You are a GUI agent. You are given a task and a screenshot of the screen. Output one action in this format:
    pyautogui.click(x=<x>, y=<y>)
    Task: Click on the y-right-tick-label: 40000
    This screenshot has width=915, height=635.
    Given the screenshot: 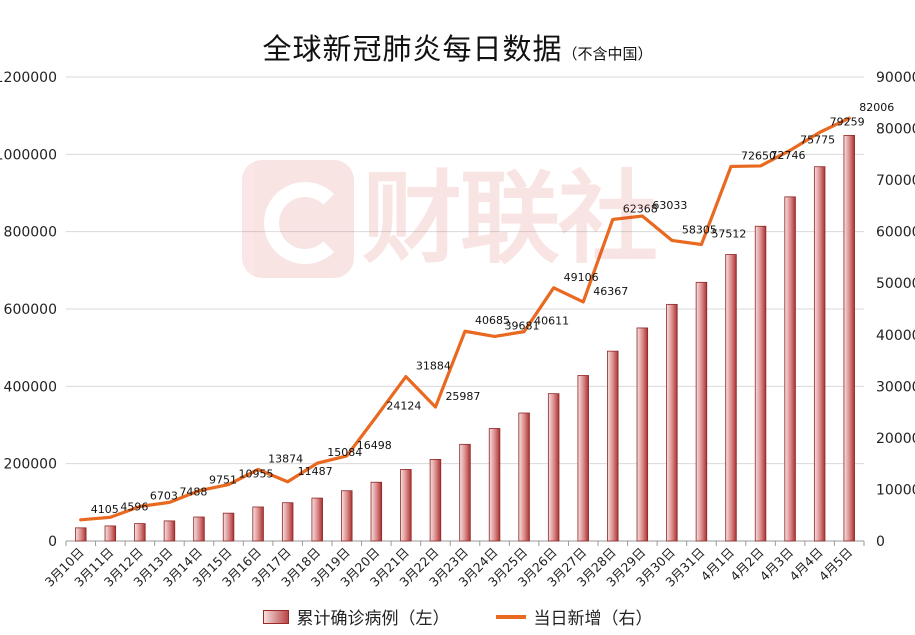 What is the action you would take?
    pyautogui.click(x=895, y=336)
    